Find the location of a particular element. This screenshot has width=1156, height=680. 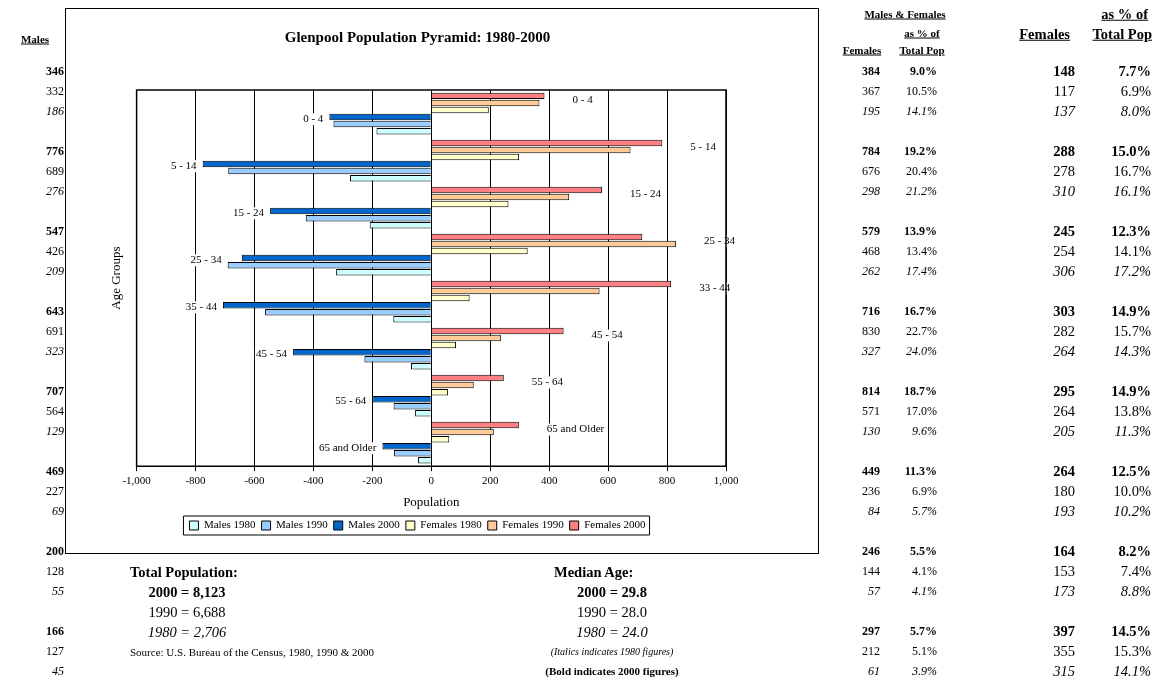

text: 254 is located at coordinates (1064, 250).